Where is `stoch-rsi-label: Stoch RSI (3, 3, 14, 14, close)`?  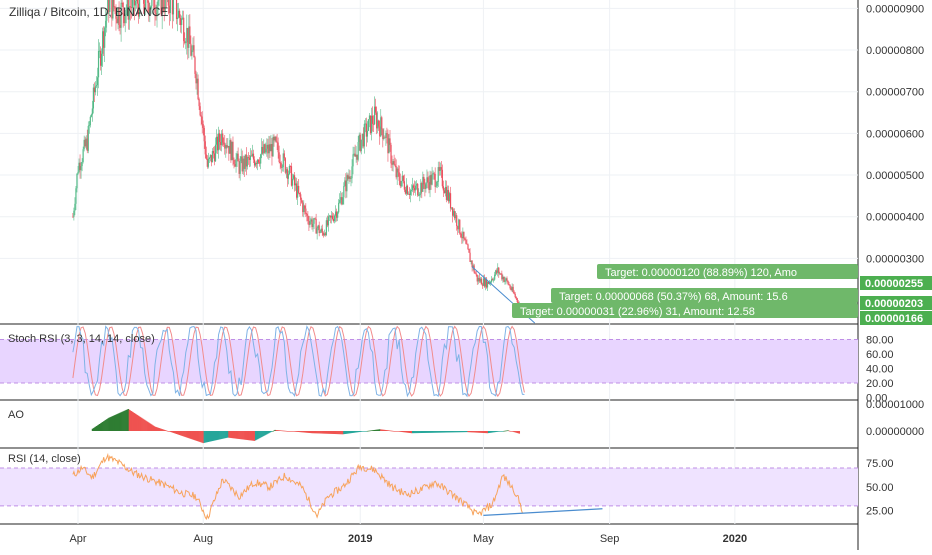 stoch-rsi-label: Stoch RSI (3, 3, 14, 14, close) is located at coordinates (81, 339).